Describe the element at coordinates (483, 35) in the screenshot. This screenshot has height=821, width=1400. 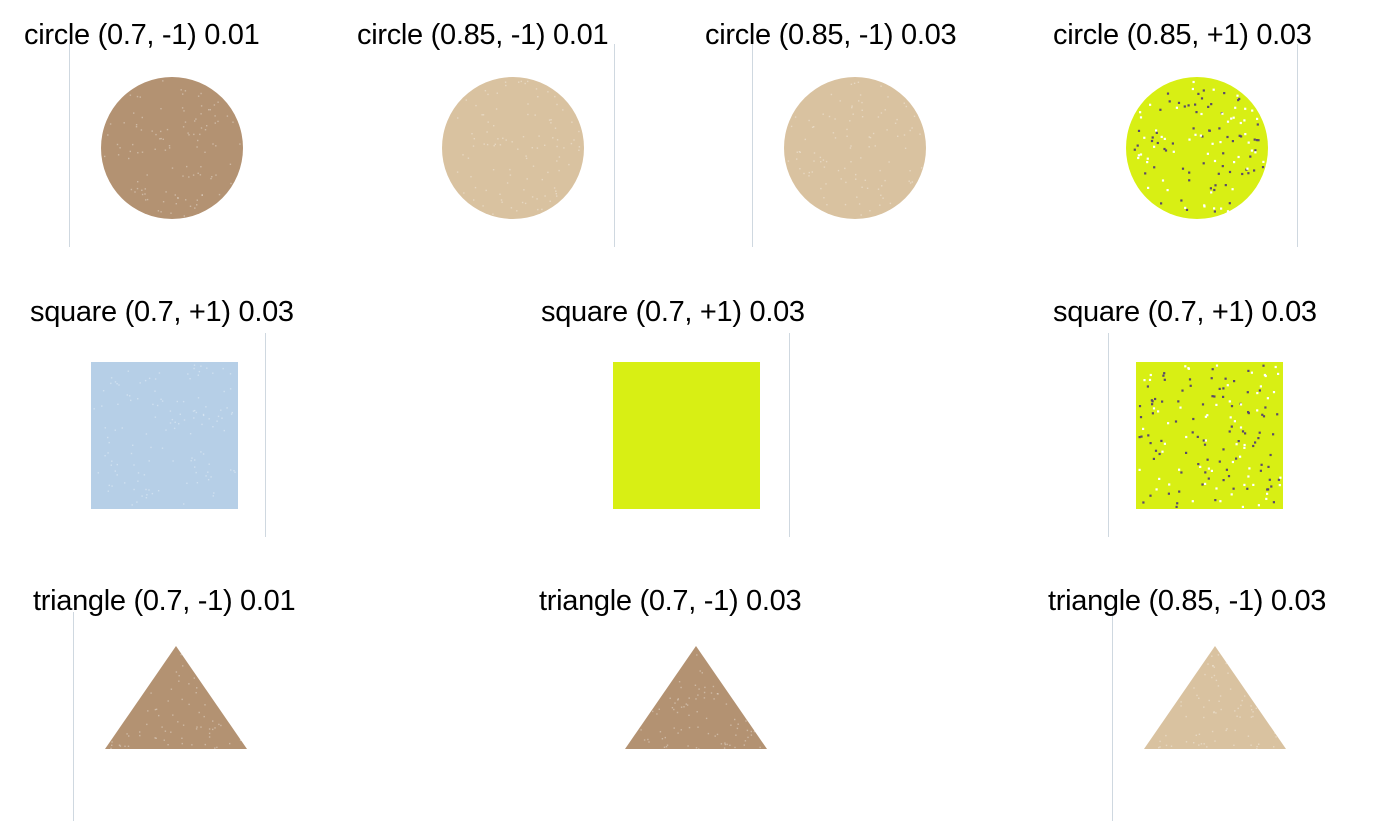
I see `cell-label: circle (0.85, -1) 0.01` at that location.